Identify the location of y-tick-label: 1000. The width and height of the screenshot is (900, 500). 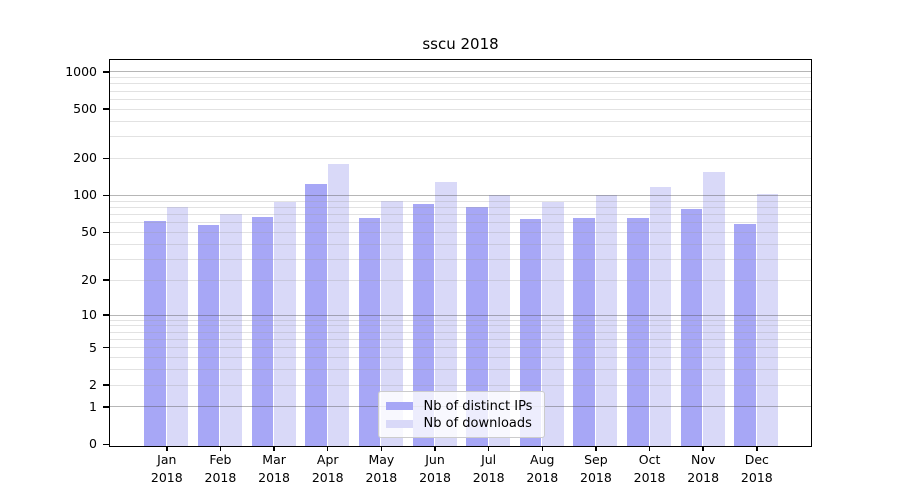
(81, 71).